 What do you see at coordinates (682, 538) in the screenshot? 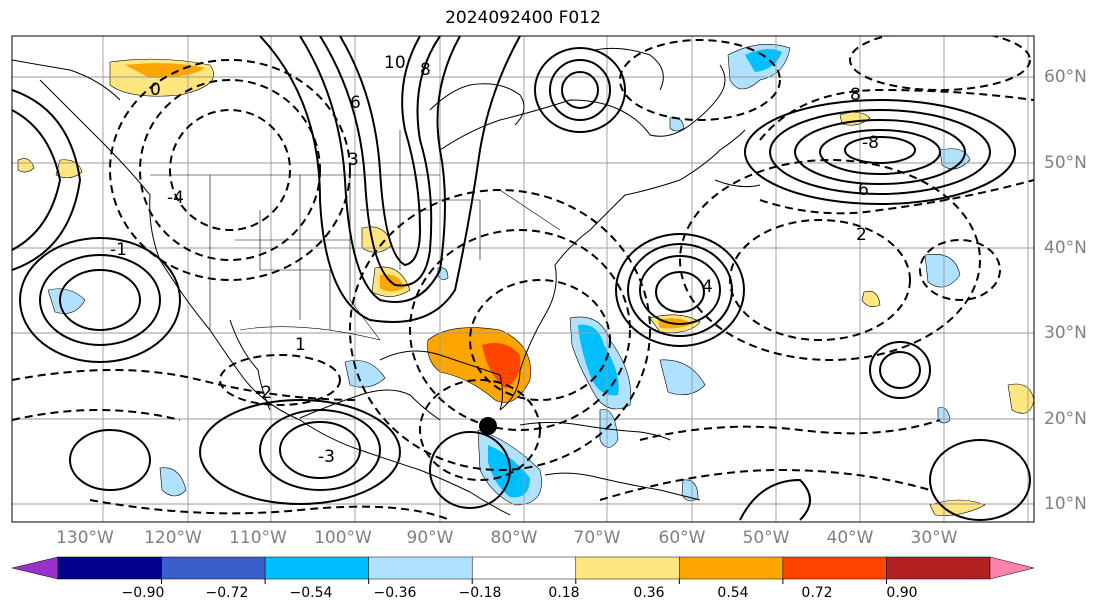
I see `lon-label: 60°W` at bounding box center [682, 538].